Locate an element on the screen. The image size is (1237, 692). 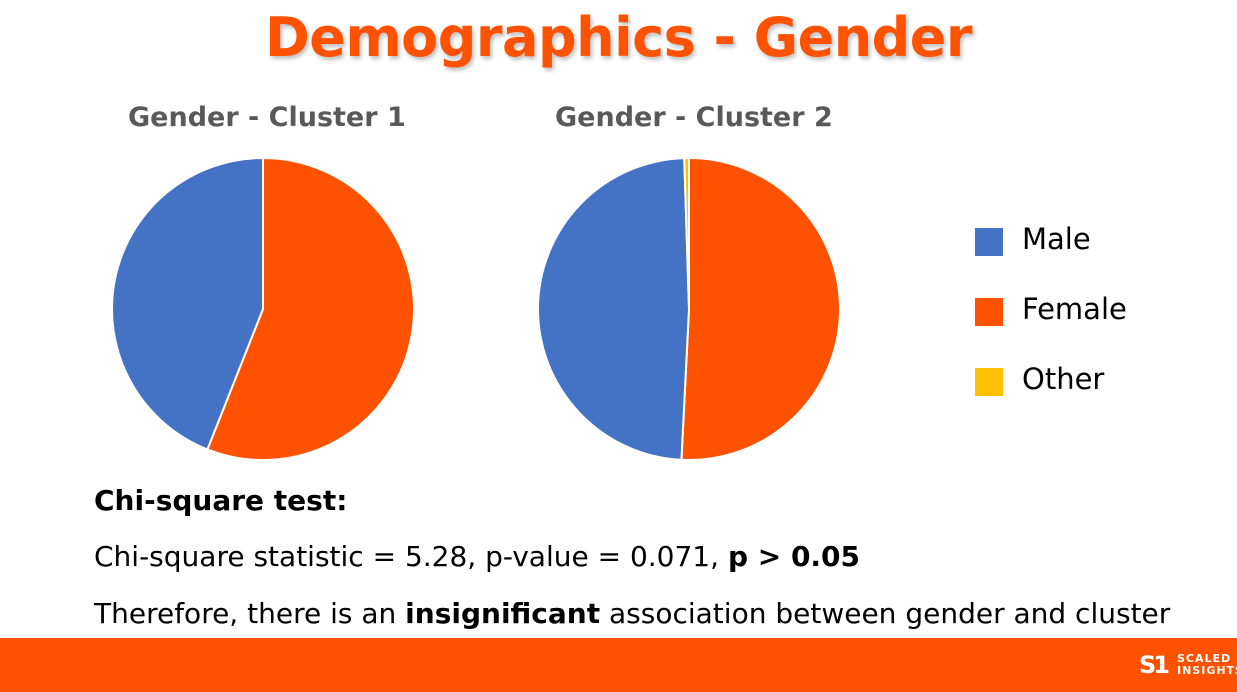
chi-square-heading: Chi-square test: is located at coordinates (221, 500).